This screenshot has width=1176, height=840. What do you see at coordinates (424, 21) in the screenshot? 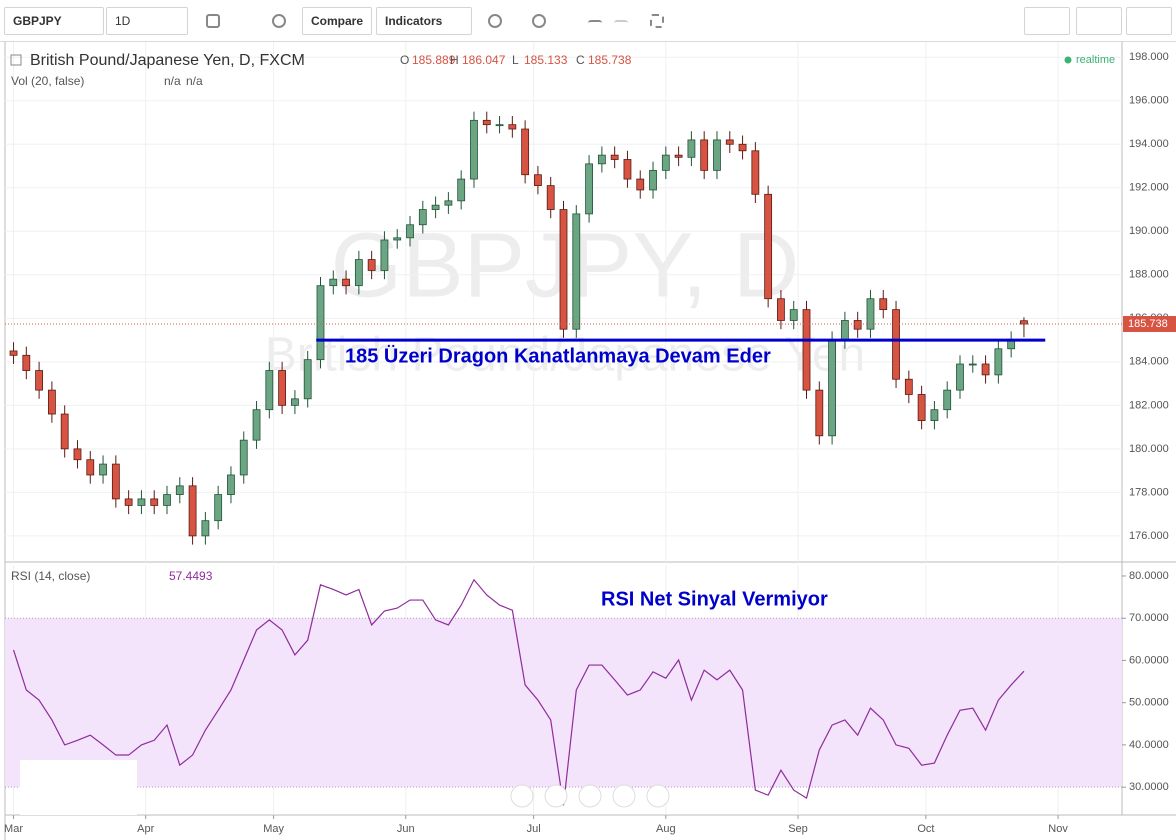
I see `indicators-button: Indicators` at bounding box center [424, 21].